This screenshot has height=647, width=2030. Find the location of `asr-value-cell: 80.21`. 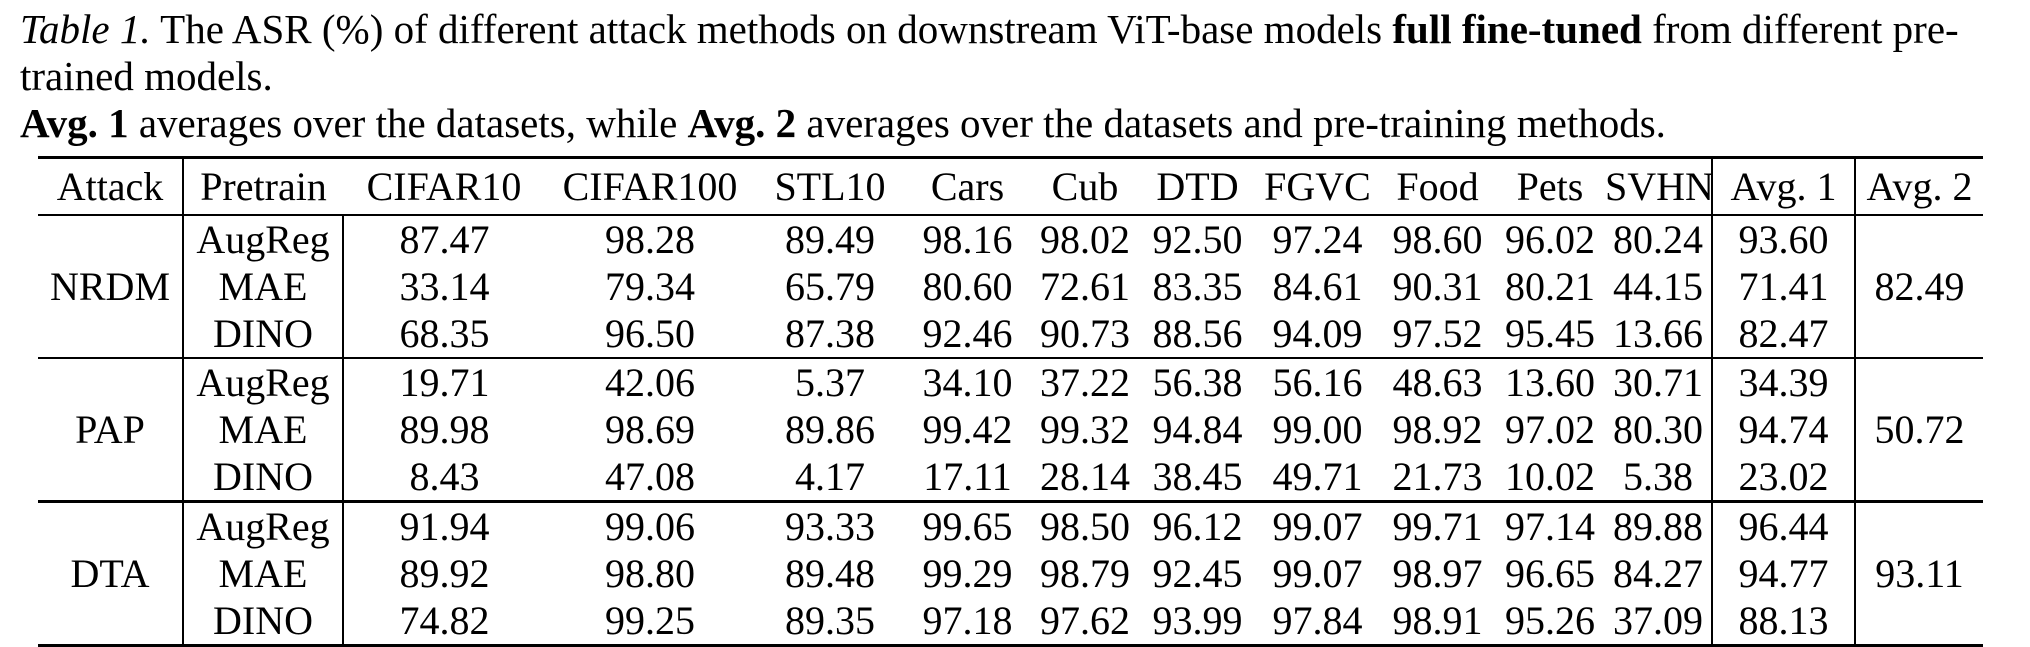

asr-value-cell: 80.21 is located at coordinates (1550, 286).